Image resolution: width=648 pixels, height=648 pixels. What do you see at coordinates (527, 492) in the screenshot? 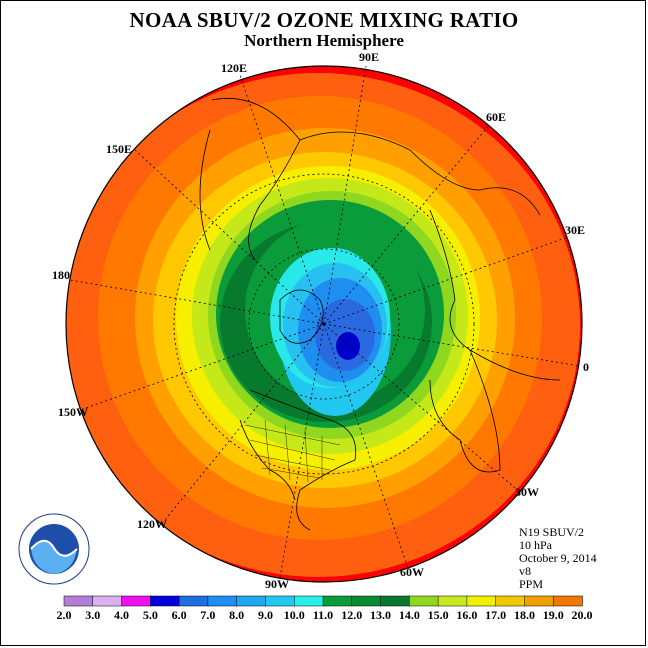
I see `lon-label-30w: 30W` at bounding box center [527, 492].